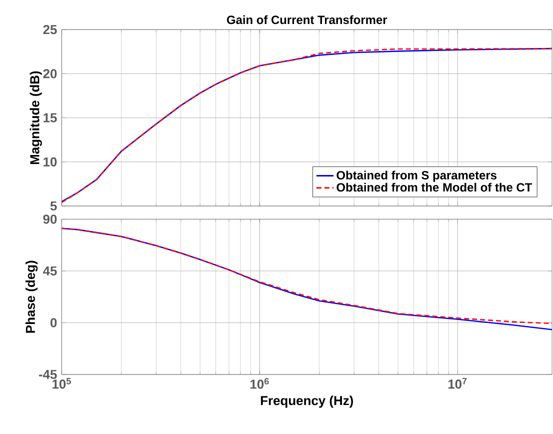  I want to click on legend-label: Obtained from S parameters, so click(416, 176).